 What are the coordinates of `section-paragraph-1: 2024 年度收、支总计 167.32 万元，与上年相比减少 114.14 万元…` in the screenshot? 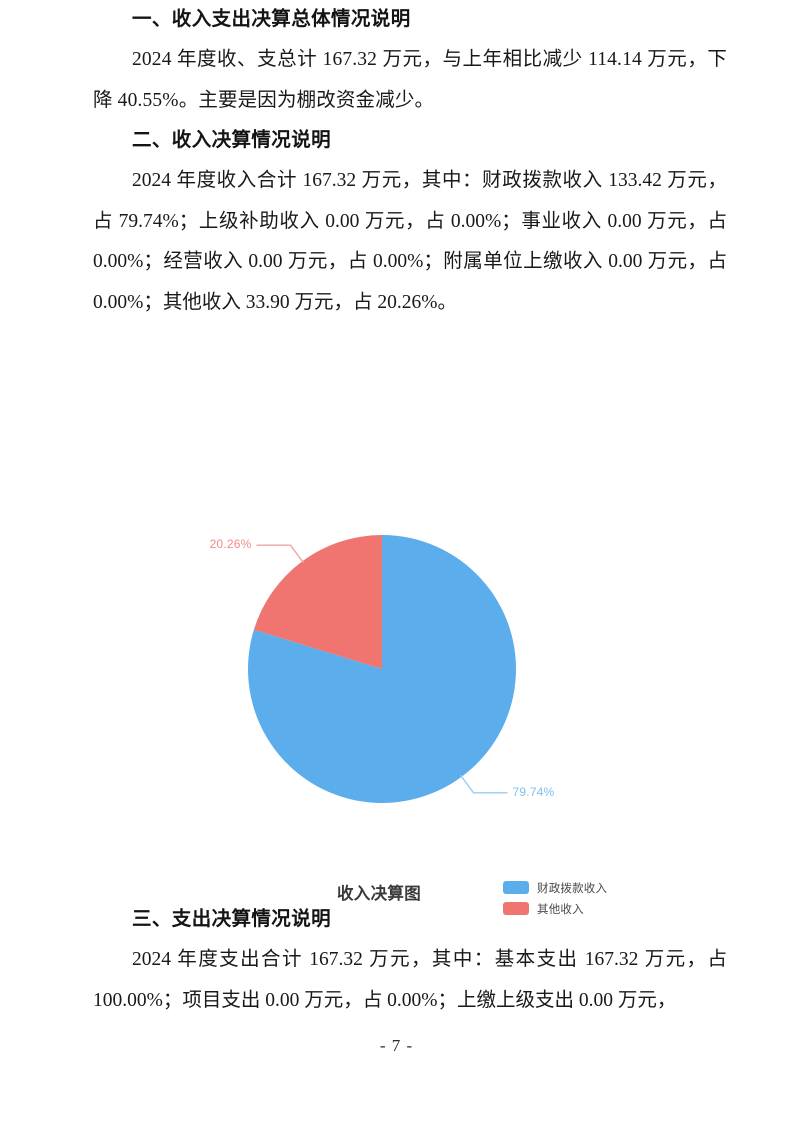 It's located at (410, 80).